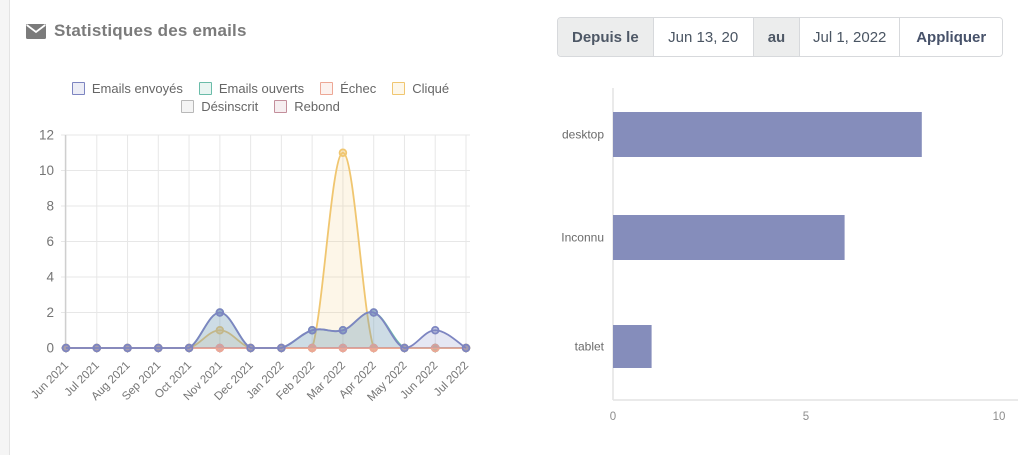  Describe the element at coordinates (260, 106) in the screenshot. I see `legend-row: Désinscrit Rebond` at that location.